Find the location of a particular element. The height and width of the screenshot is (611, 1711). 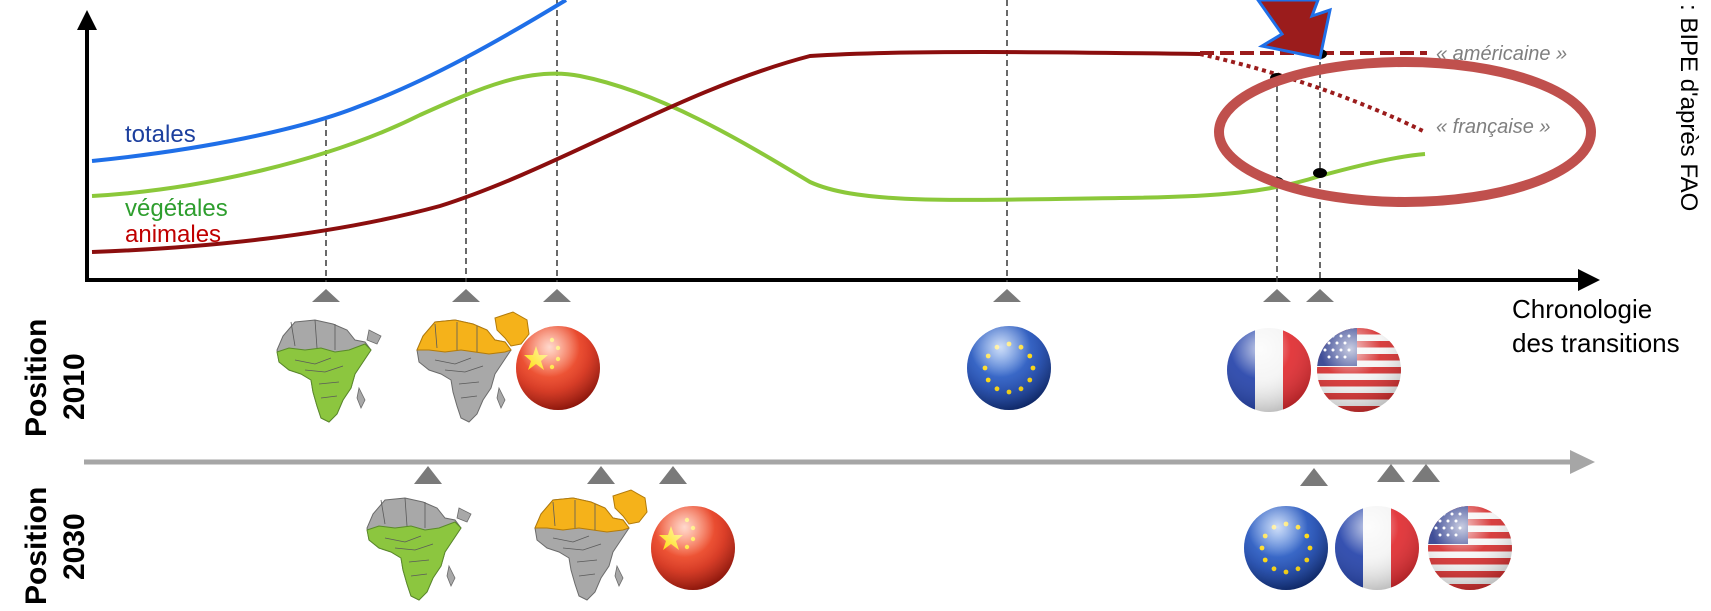

x-axis-arrowhead is located at coordinates (1589, 280).